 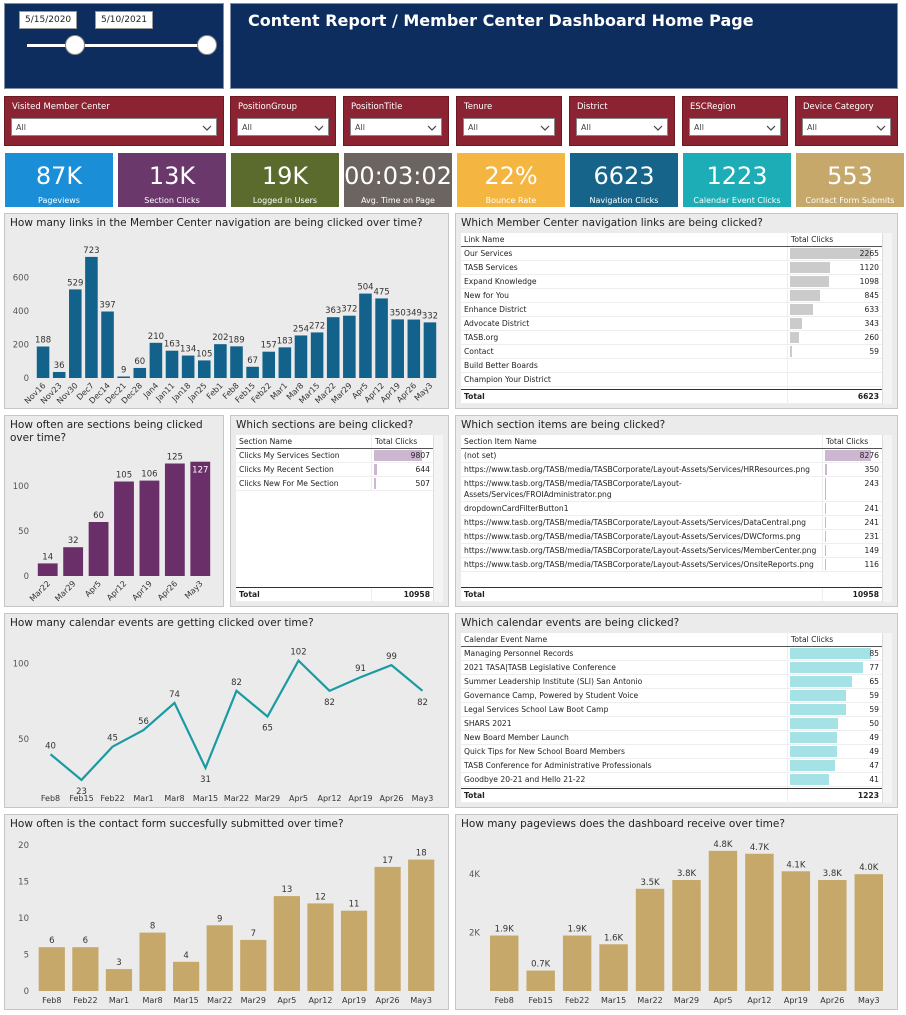 I want to click on chevron, so click(x=545, y=128).